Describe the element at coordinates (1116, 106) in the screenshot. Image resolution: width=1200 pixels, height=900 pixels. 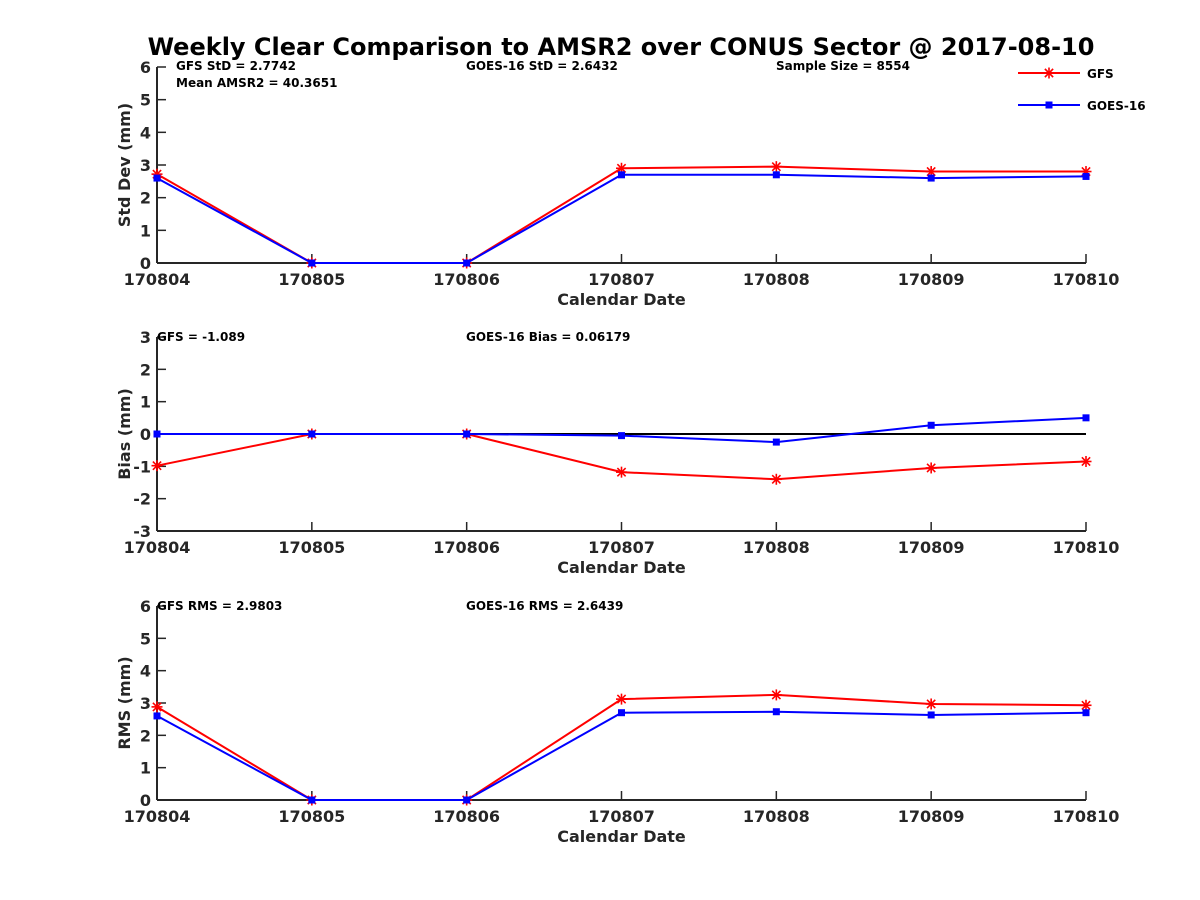
I see `legend-label: GOES-16` at that location.